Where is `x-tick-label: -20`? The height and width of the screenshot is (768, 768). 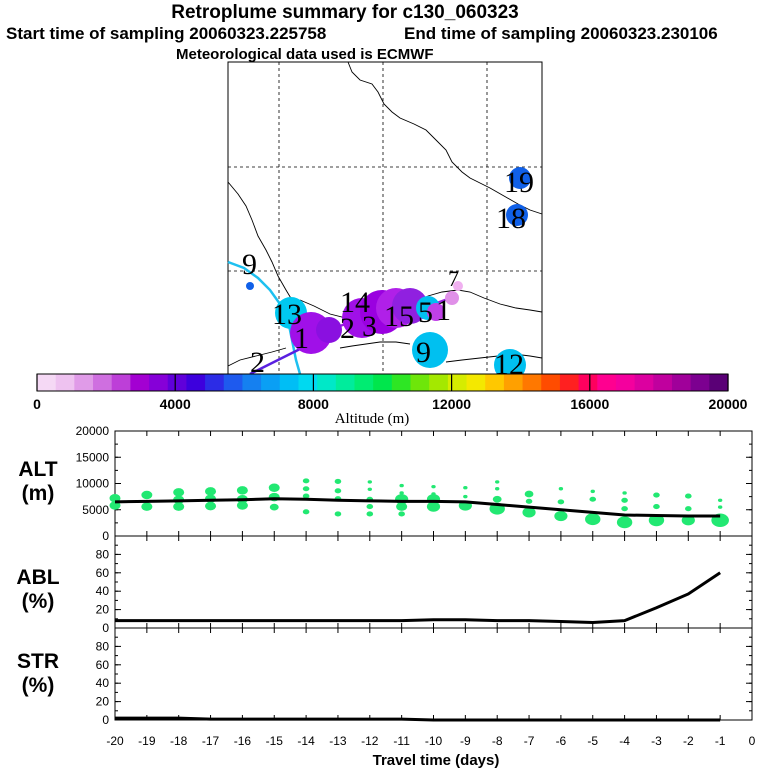 x-tick-label: -20 is located at coordinates (115, 741).